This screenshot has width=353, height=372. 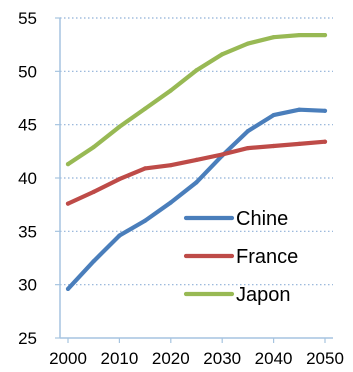 I want to click on series-line-france, so click(x=196, y=172).